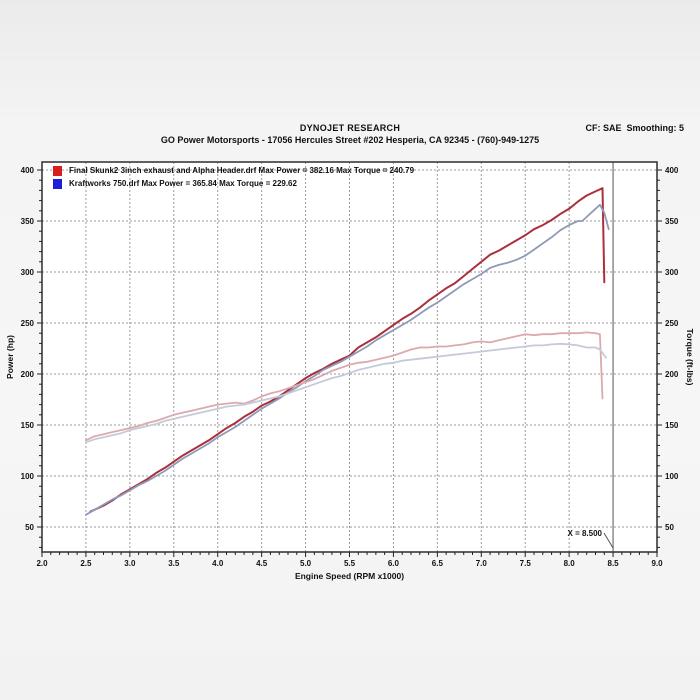 This screenshot has height=700, width=700. Describe the element at coordinates (394, 563) in the screenshot. I see `x-axis-label: 6.0` at that location.